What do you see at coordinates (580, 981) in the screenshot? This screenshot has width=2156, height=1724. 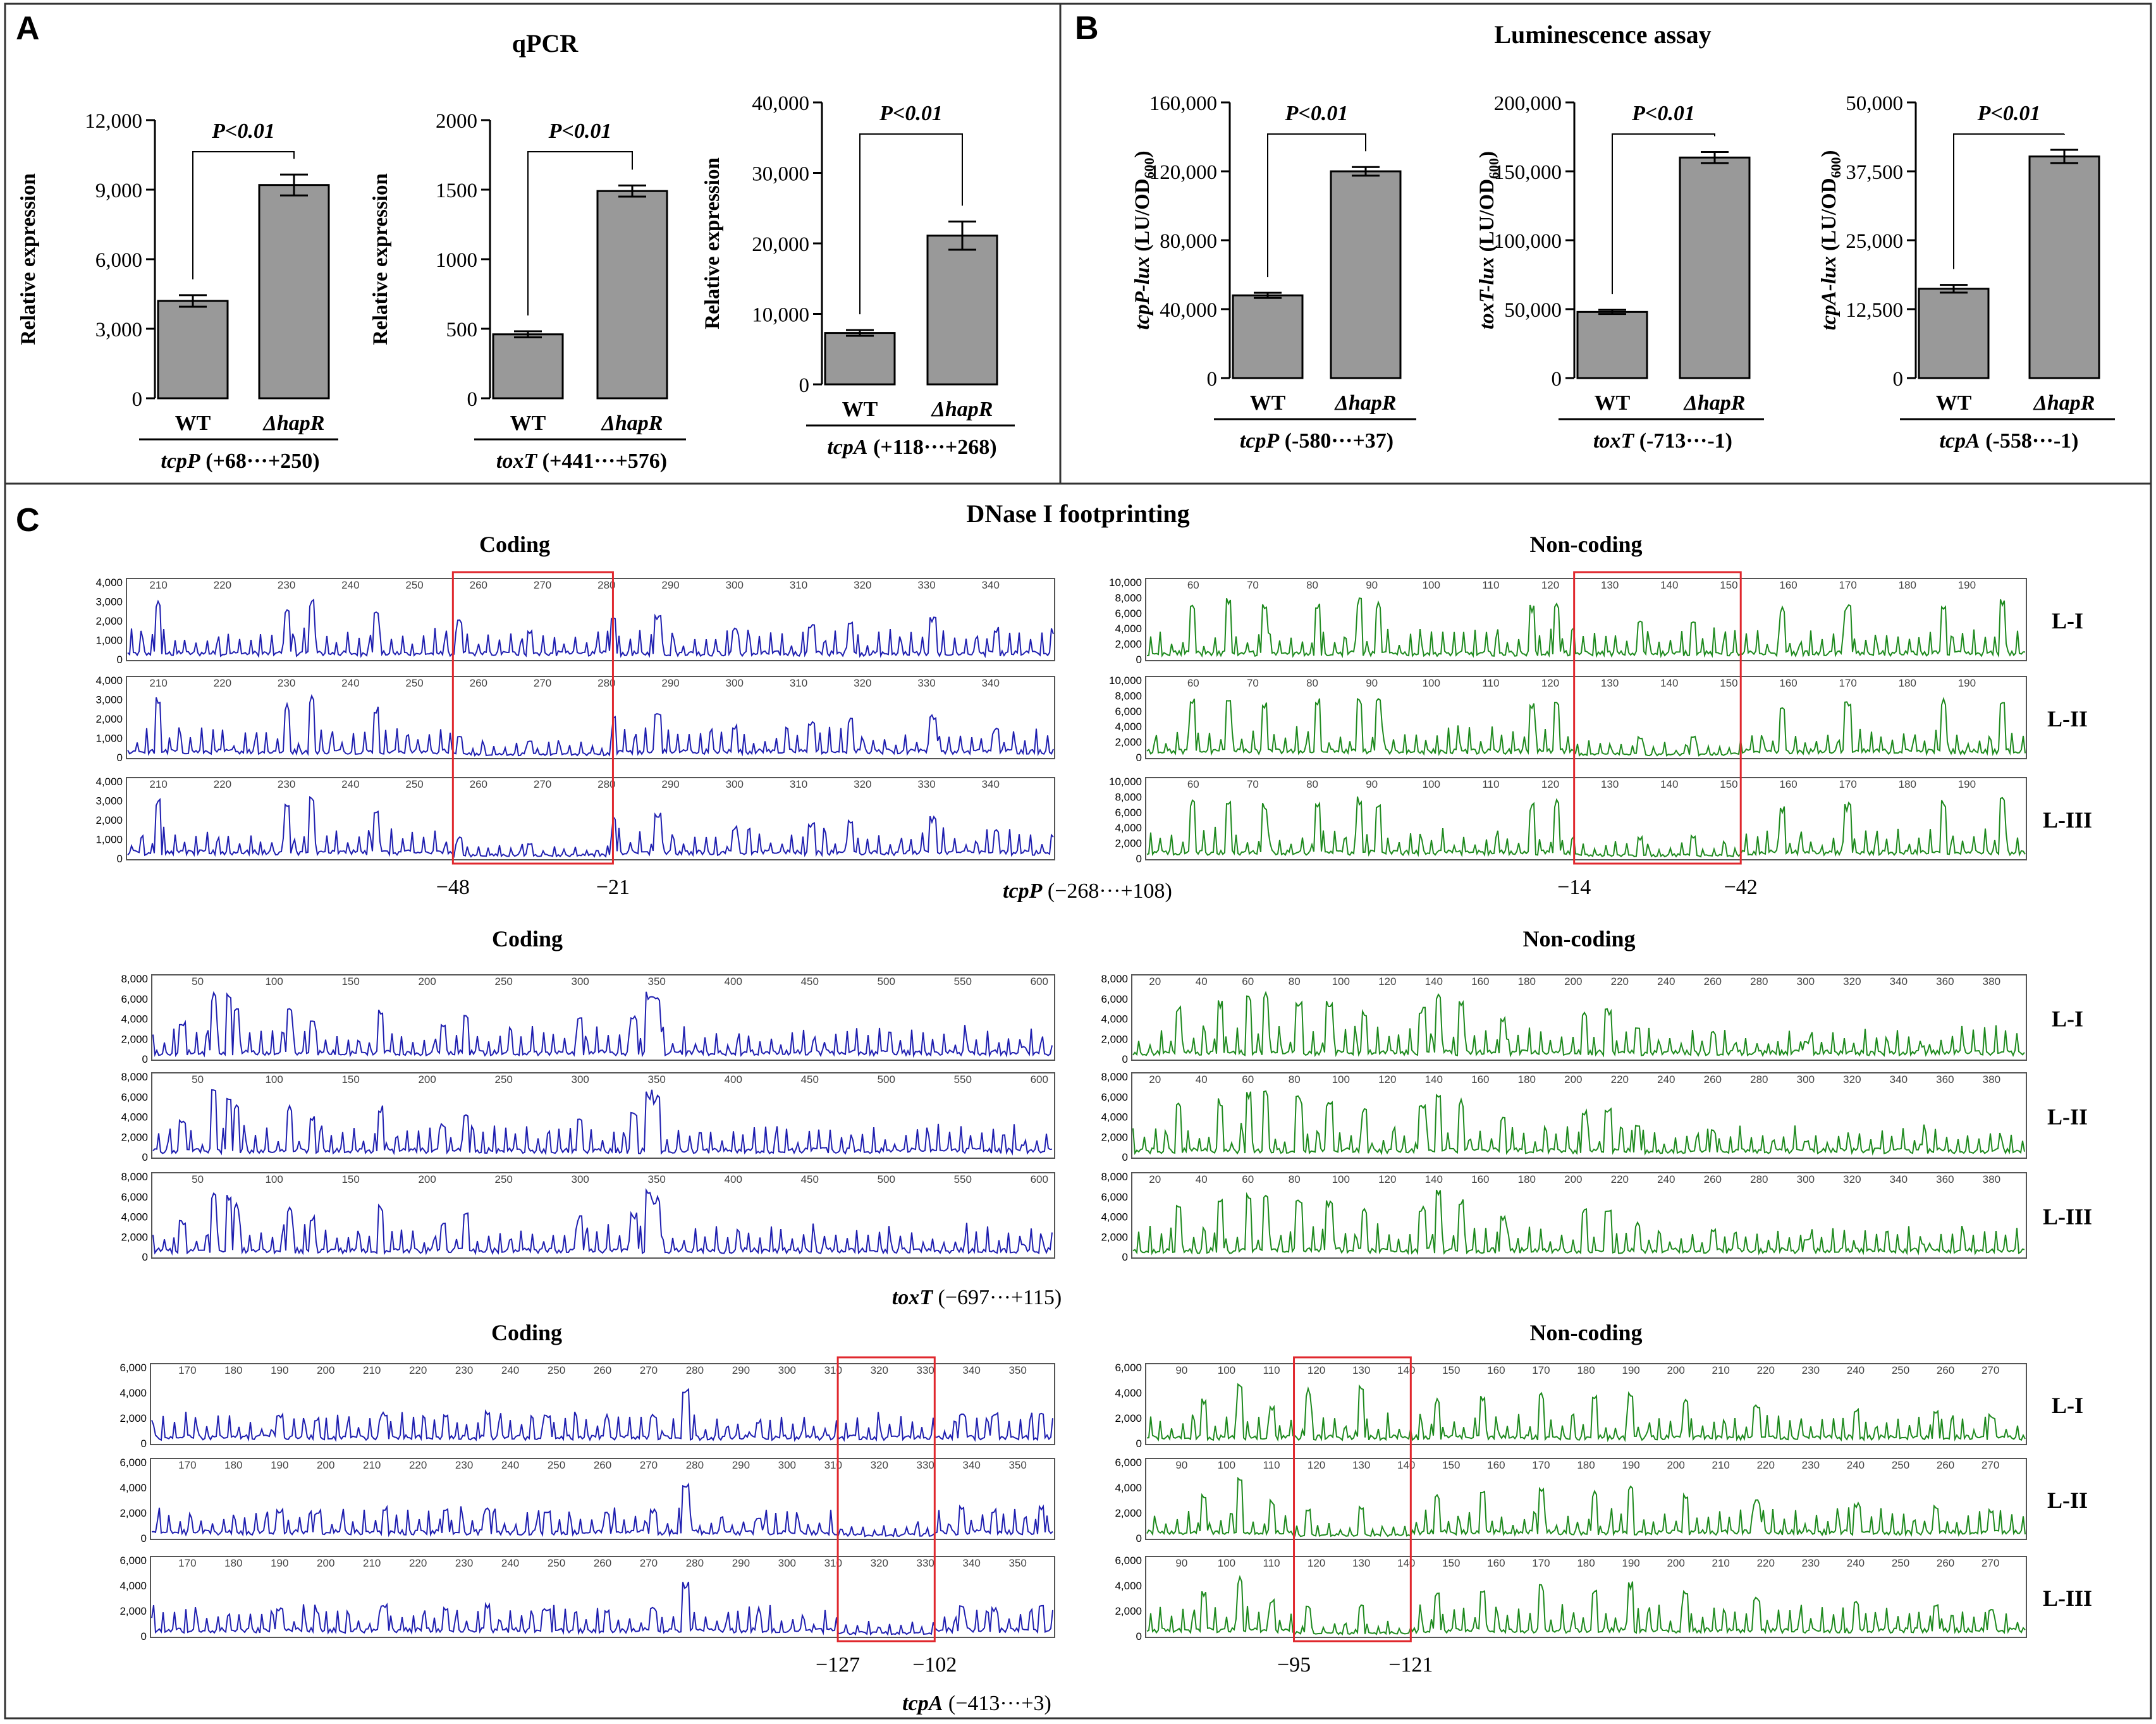 I see `lane-x-tick: 300` at bounding box center [580, 981].